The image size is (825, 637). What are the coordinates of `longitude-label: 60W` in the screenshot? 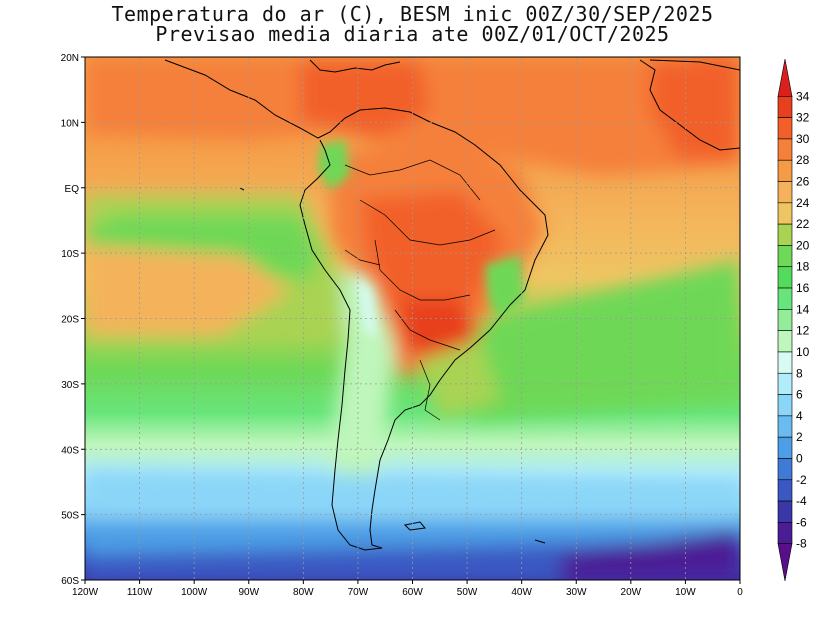 It's located at (412, 592).